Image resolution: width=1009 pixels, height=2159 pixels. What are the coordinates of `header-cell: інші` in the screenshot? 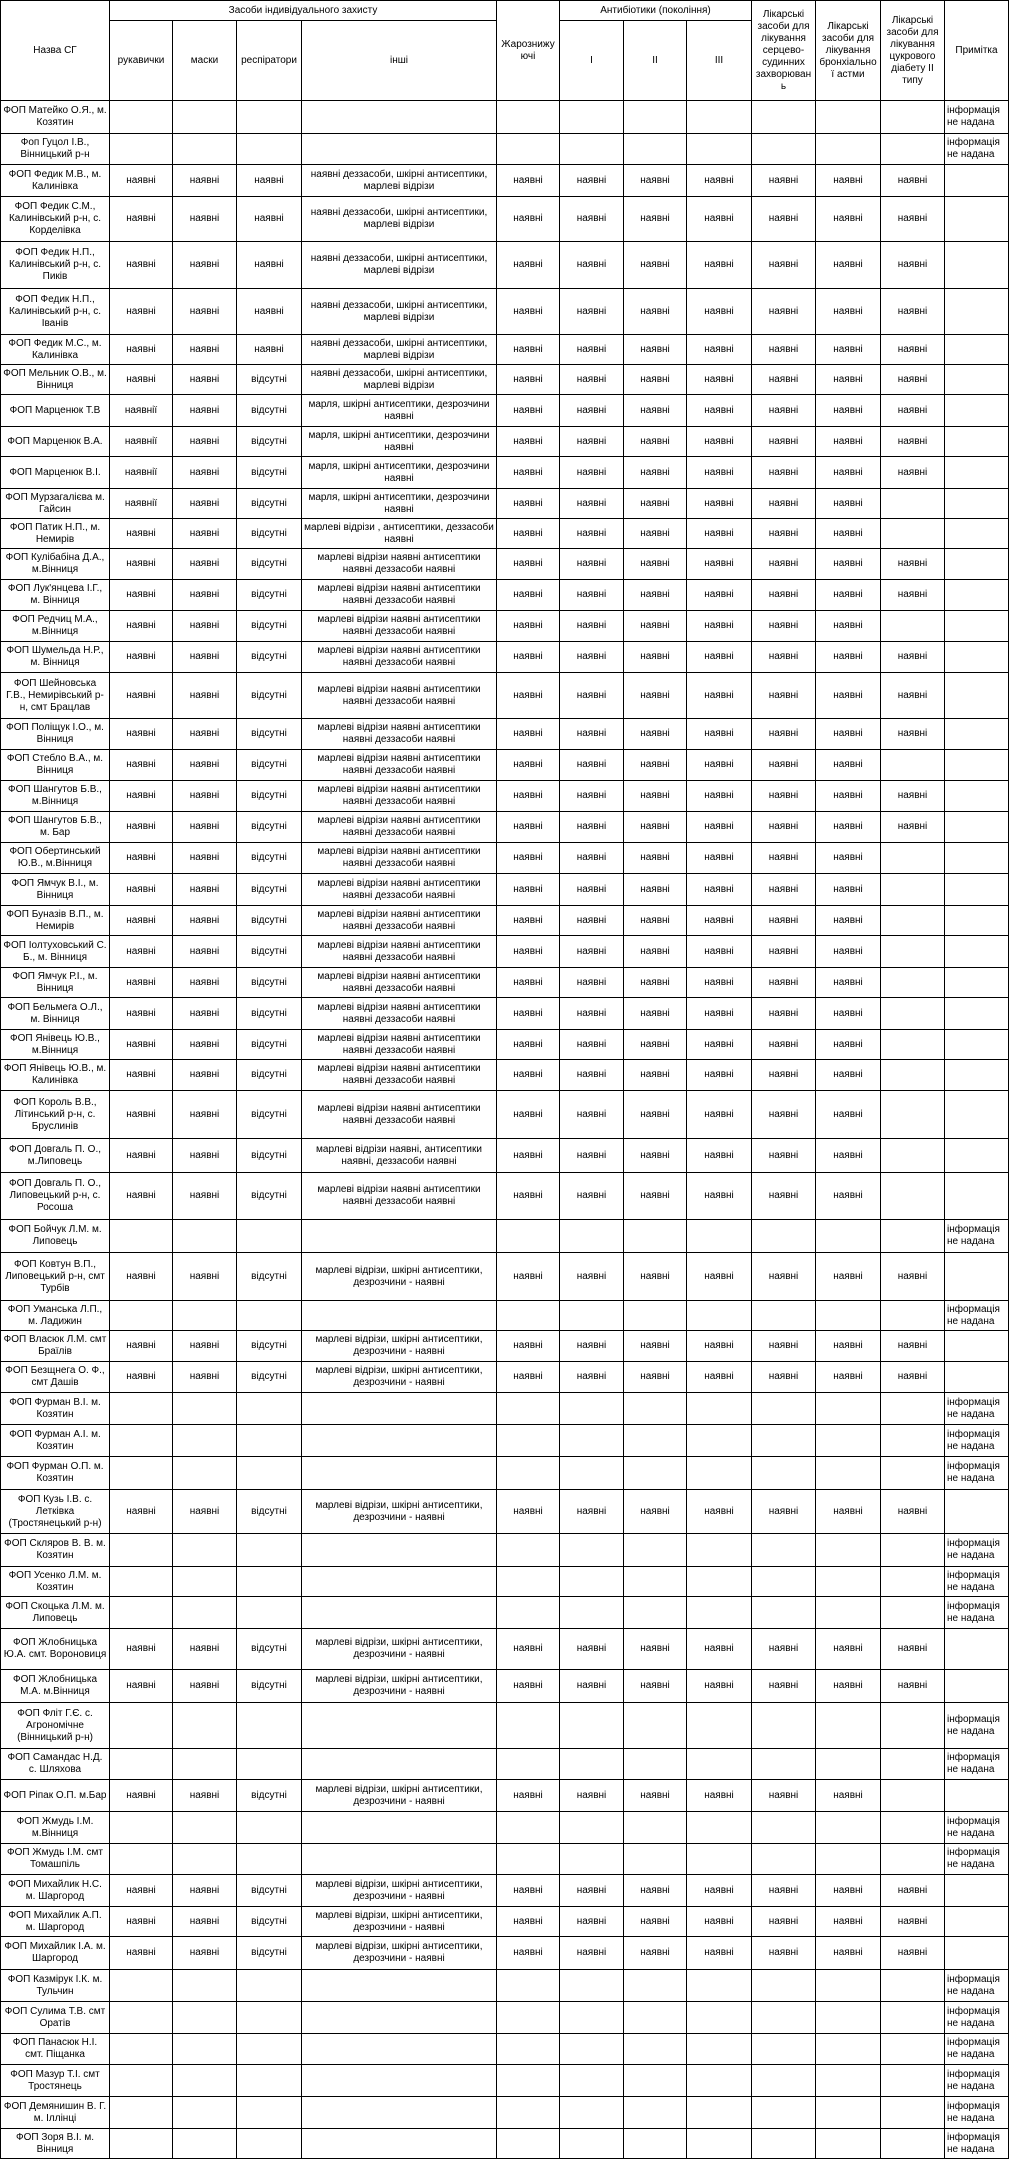 It's located at (399, 61).